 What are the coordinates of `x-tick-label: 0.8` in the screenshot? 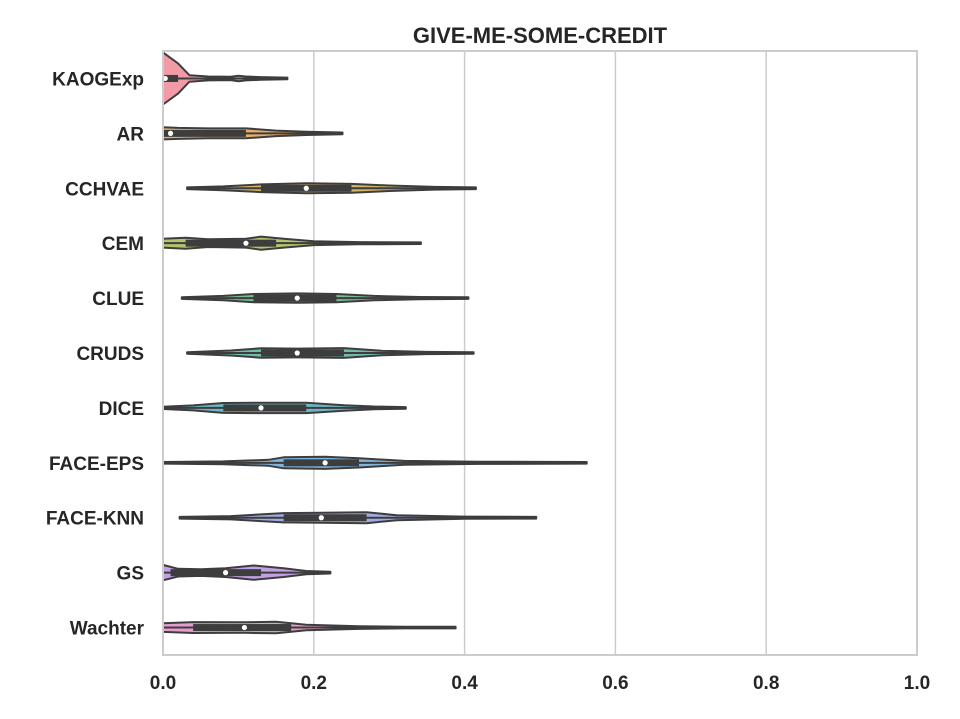 It's located at (766, 683).